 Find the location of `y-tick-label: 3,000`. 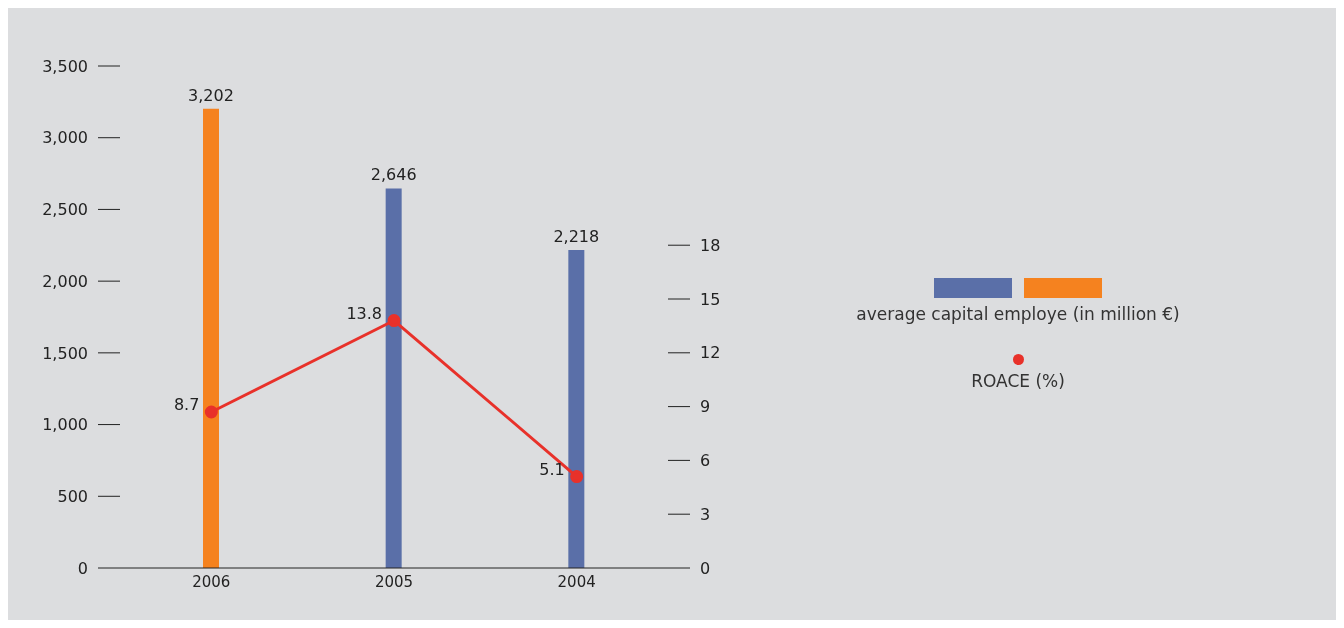

y-tick-label: 3,000 is located at coordinates (65, 138).